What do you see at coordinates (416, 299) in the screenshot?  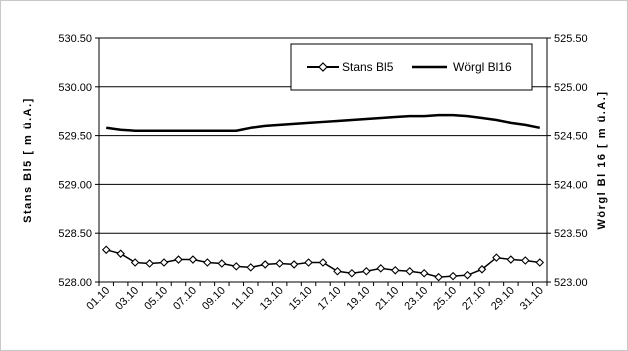 I see `x-tick-label: 23.10` at bounding box center [416, 299].